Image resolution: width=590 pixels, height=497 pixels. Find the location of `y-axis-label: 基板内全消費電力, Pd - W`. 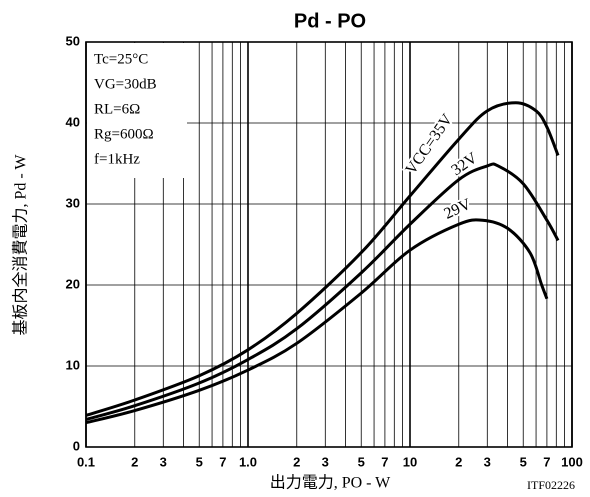

y-axis-label: 基板内全消費電力, Pd - W is located at coordinates (21, 245).